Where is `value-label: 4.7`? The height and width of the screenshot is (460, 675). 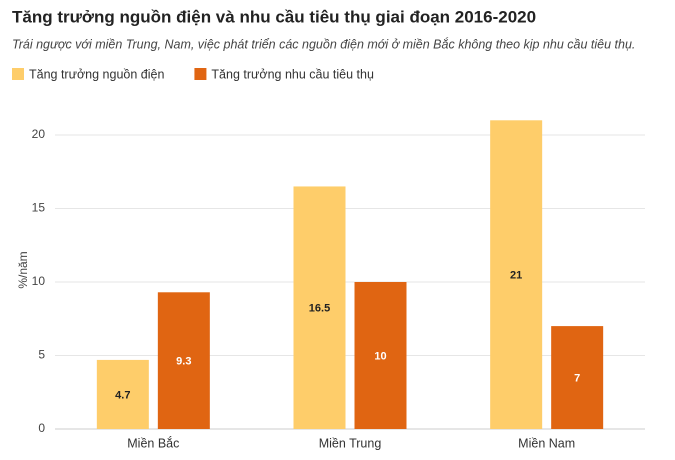 value-label: 4.7 is located at coordinates (122, 395).